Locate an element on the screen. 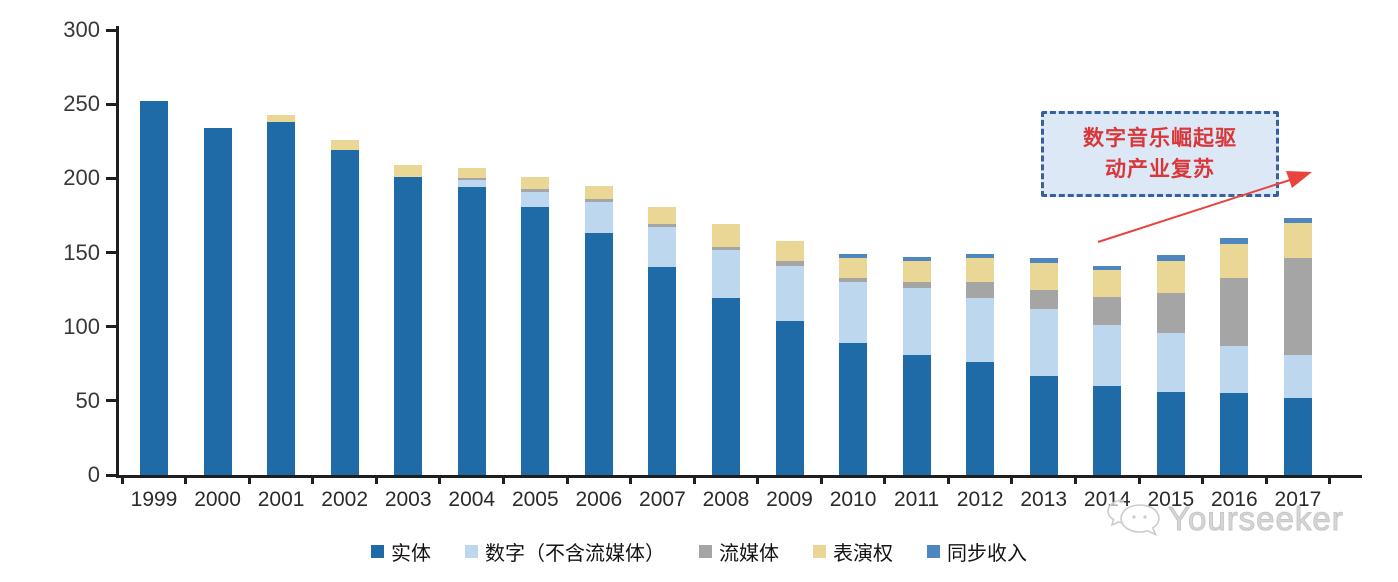 The image size is (1398, 582). x-axis-label-2016: 2016 is located at coordinates (1234, 499).